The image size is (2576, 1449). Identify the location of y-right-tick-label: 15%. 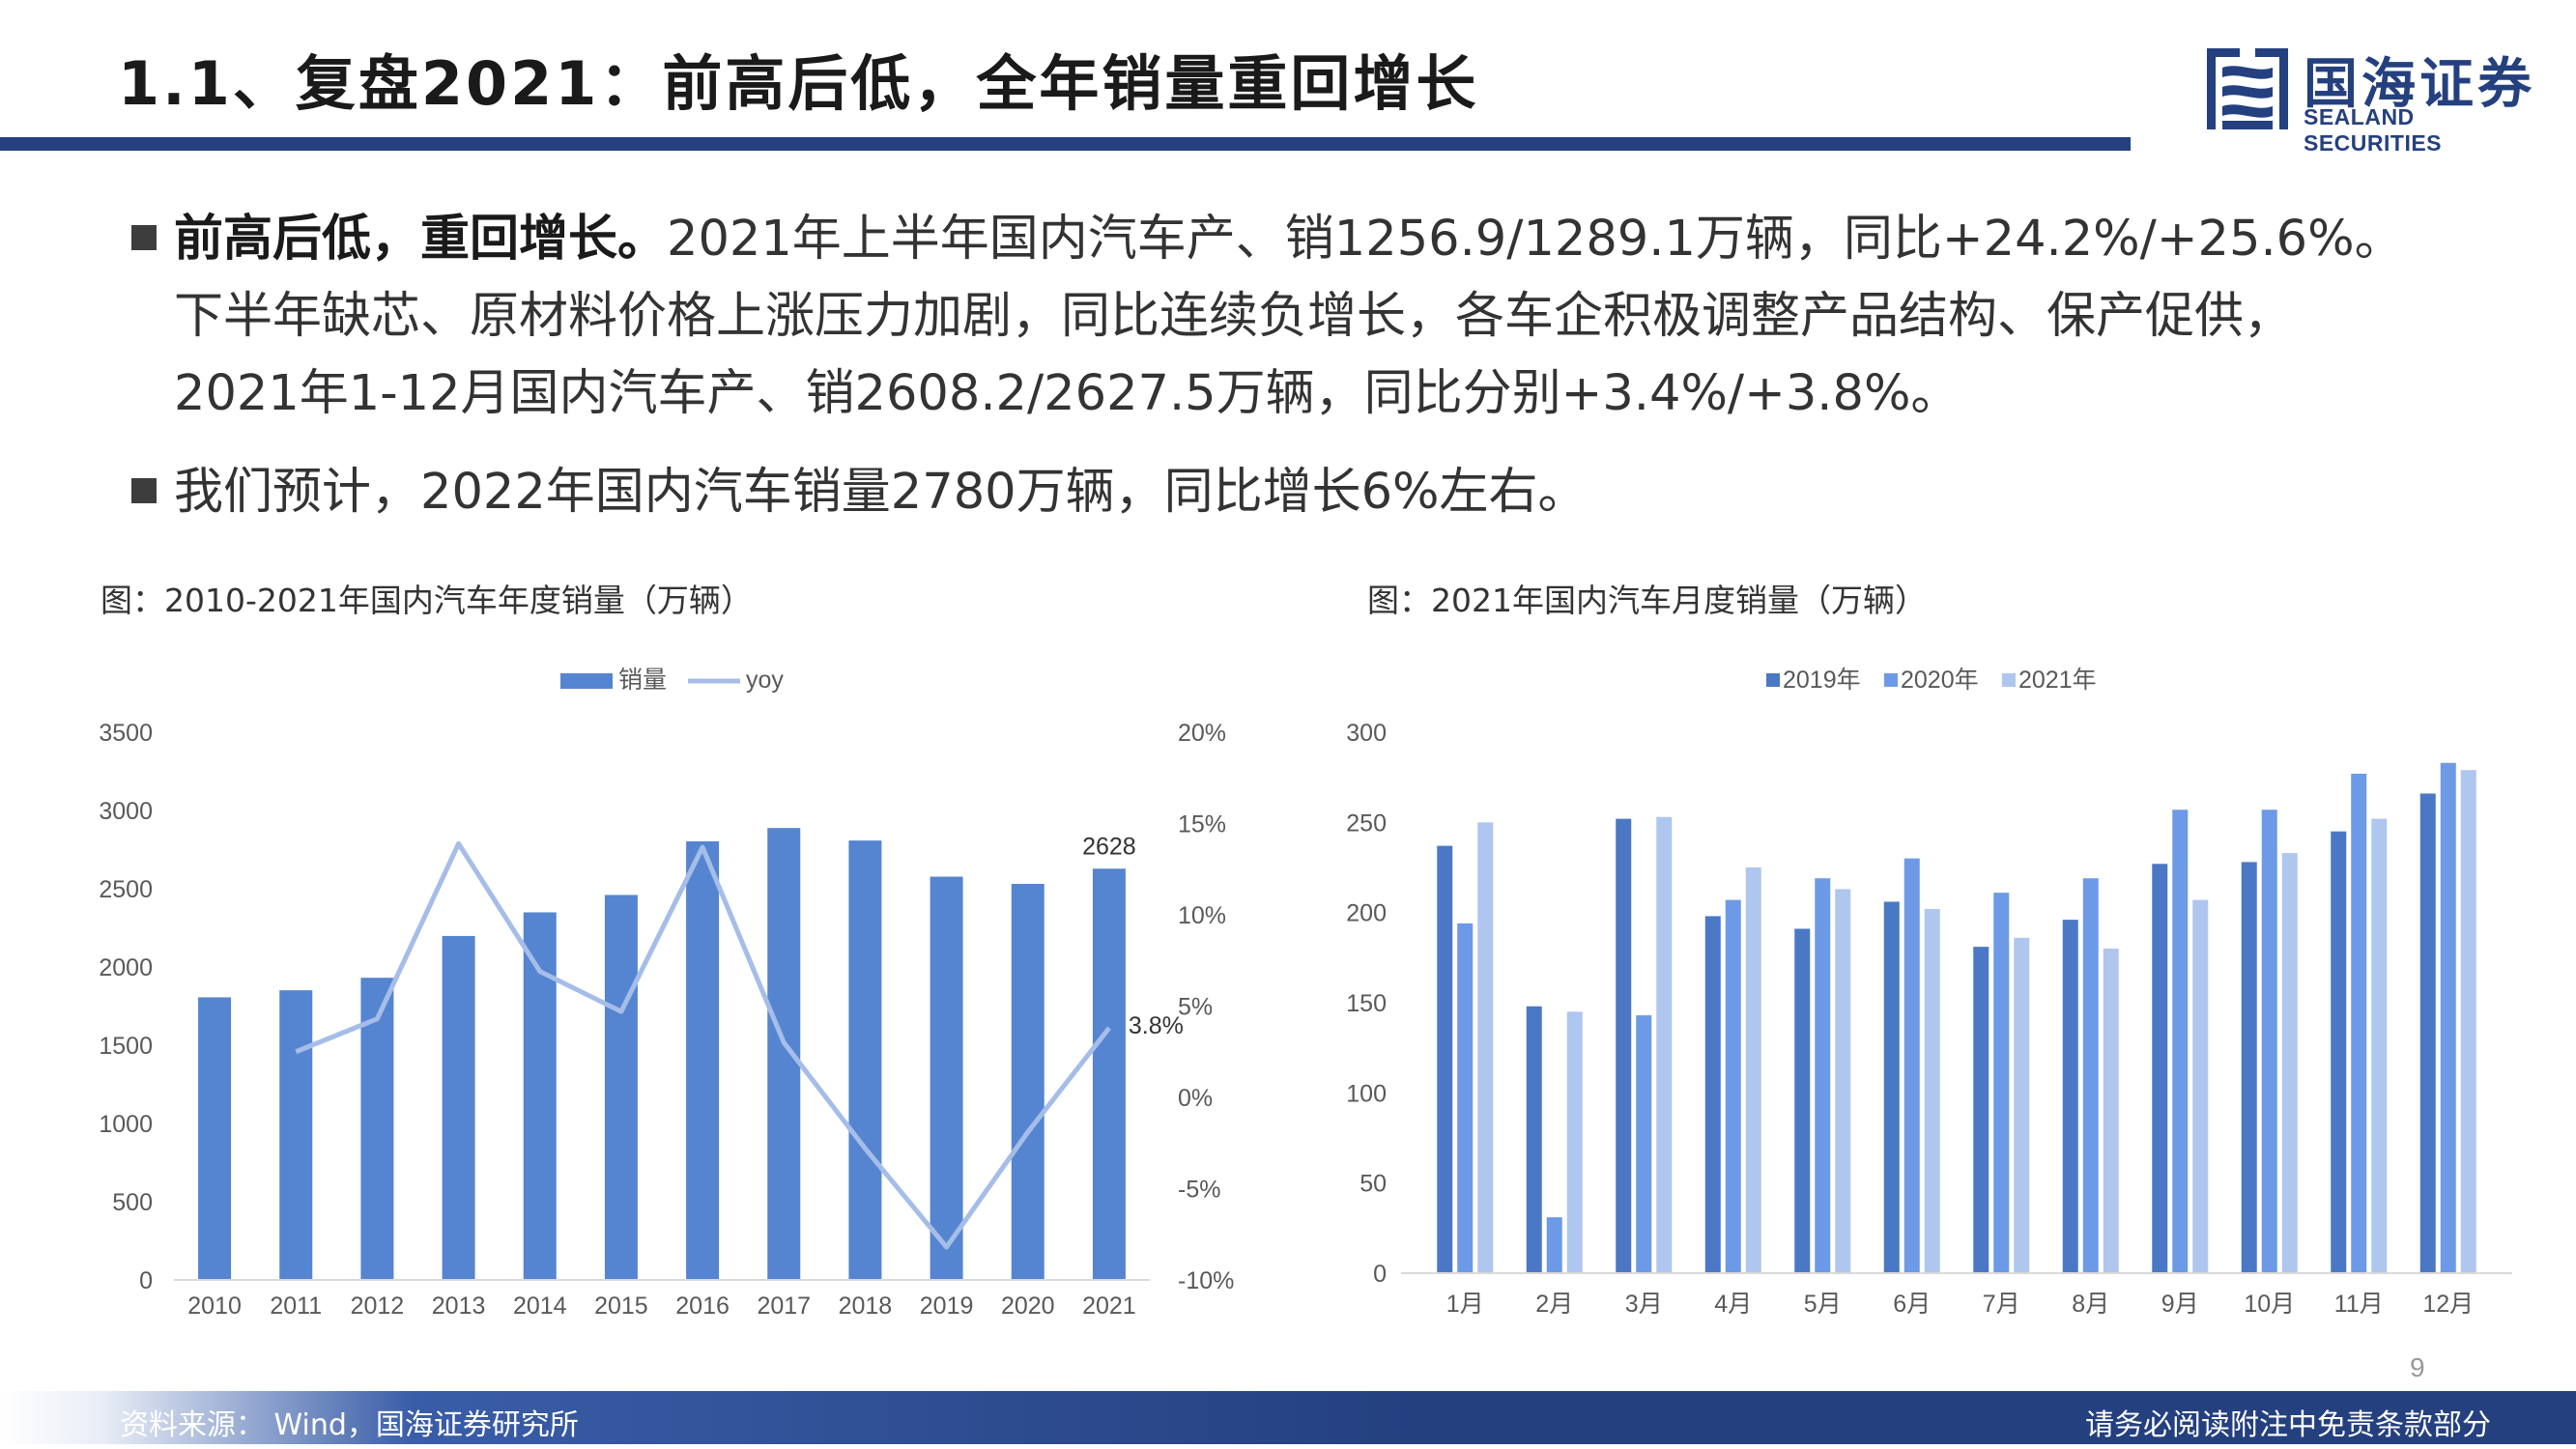
(1202, 824).